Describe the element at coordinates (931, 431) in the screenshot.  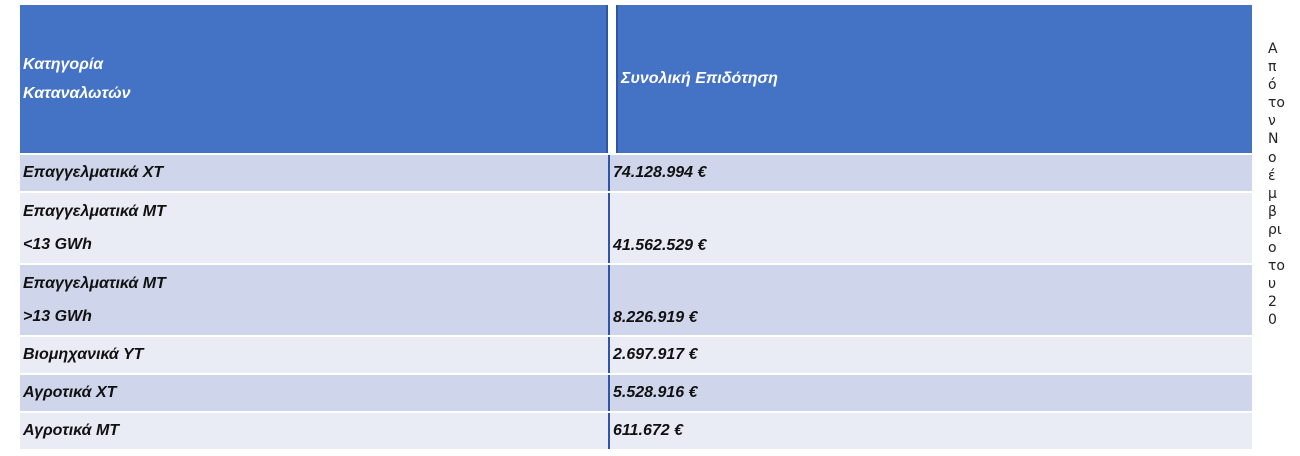
I see `amount-cell: 611.672 €` at that location.